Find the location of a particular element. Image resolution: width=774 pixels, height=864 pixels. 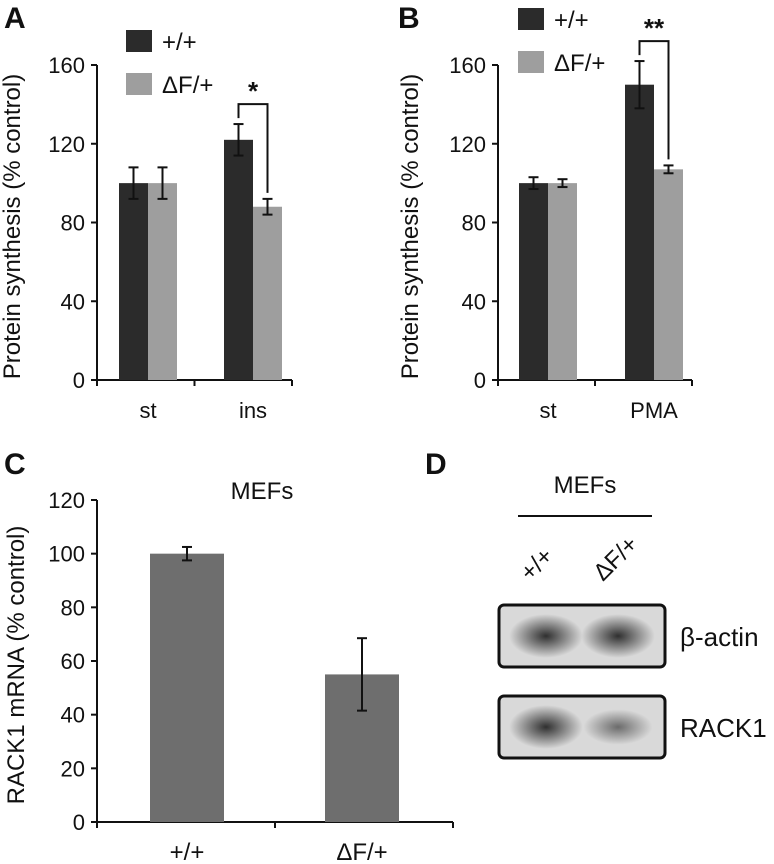

significance-label: ** is located at coordinates (654, 28).